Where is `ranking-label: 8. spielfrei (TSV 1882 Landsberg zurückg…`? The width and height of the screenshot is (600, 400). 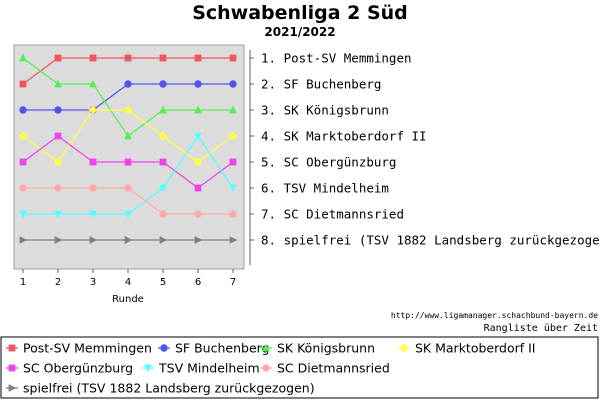
ranking-label: 8. spielfrei (TSV 1882 Landsberg zurückg… is located at coordinates (430, 240).